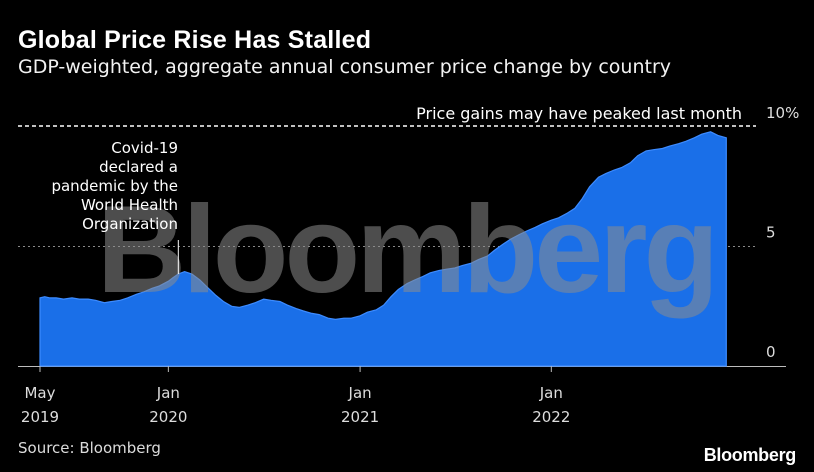 This screenshot has width=814, height=472. Describe the element at coordinates (138, 167) in the screenshot. I see `covid-annotation-line-text: declared a` at that location.